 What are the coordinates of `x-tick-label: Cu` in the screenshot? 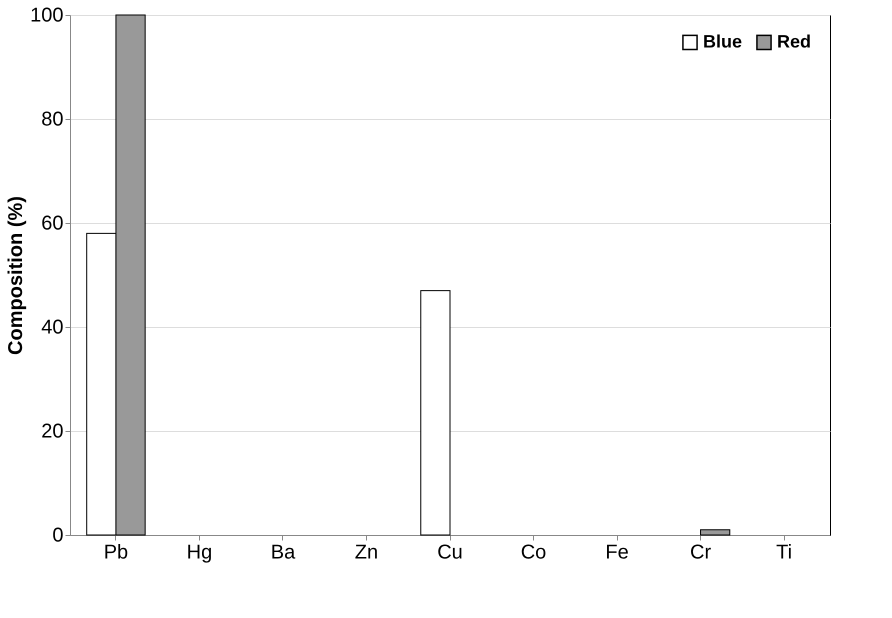 It's located at (450, 553).